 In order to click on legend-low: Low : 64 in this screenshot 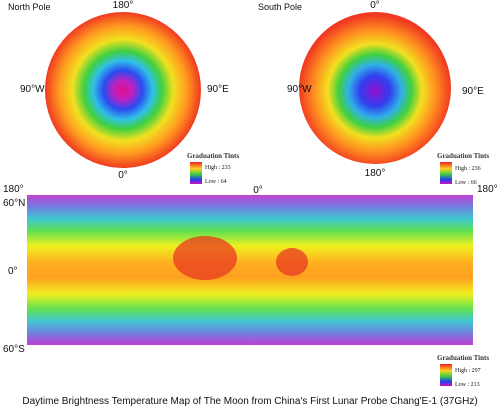, I will do `click(216, 182)`.